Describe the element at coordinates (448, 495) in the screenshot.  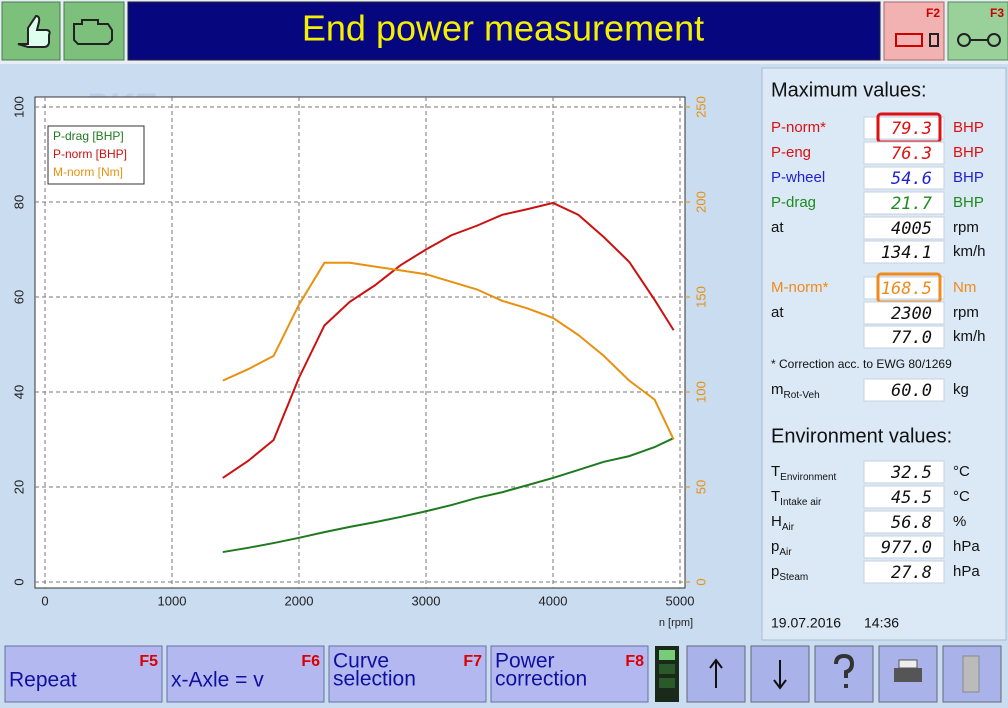
I see `data-line` at that location.